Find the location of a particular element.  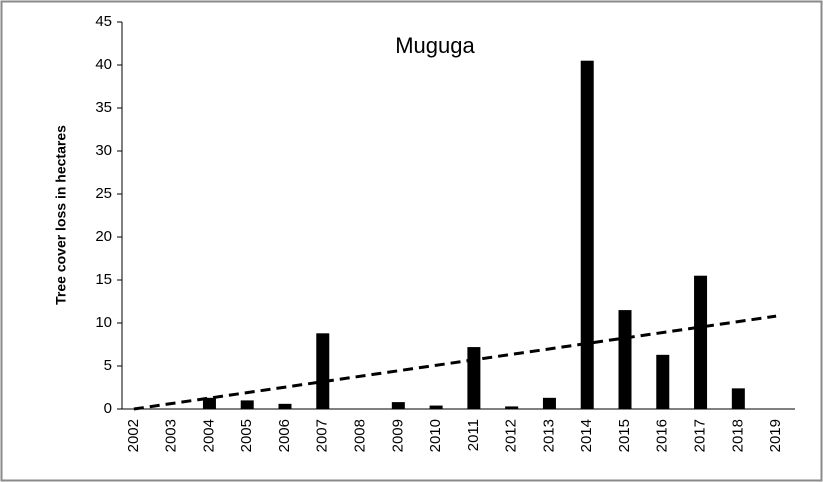

x-tick-label: 2013 is located at coordinates (548, 435).